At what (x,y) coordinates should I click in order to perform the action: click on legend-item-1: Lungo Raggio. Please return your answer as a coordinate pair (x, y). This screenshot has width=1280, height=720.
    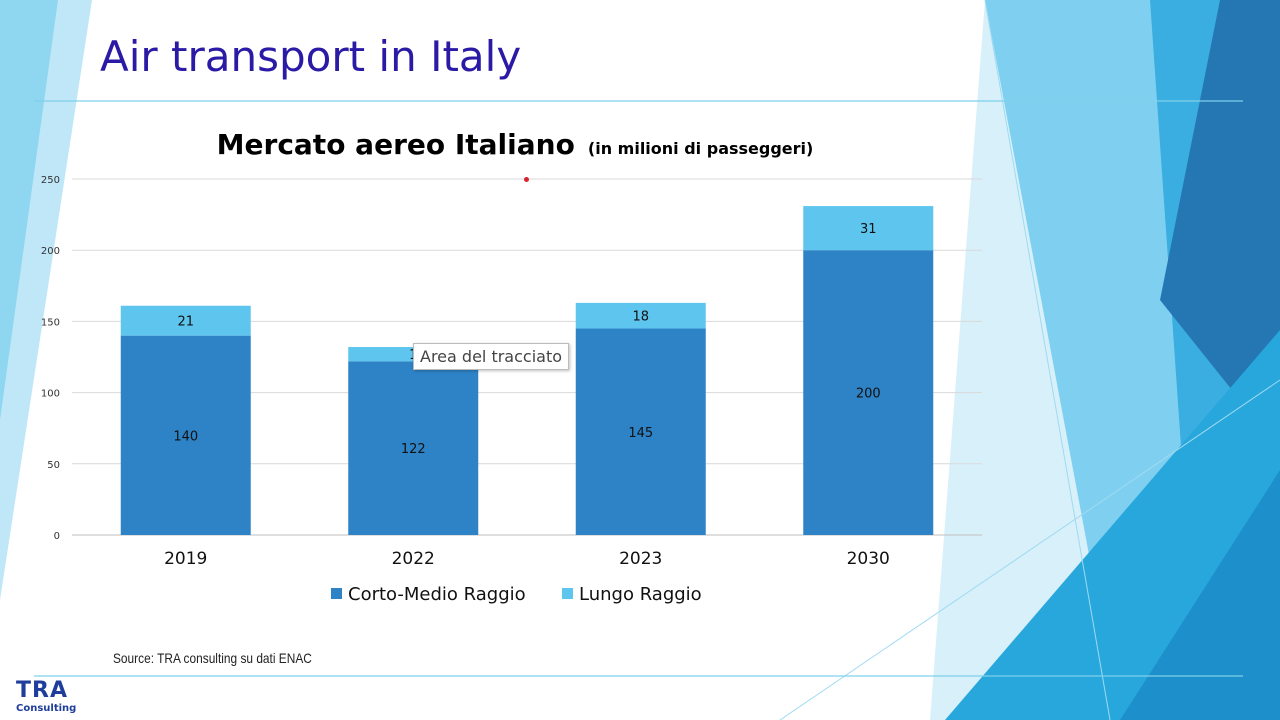
    Looking at the image, I should click on (632, 594).